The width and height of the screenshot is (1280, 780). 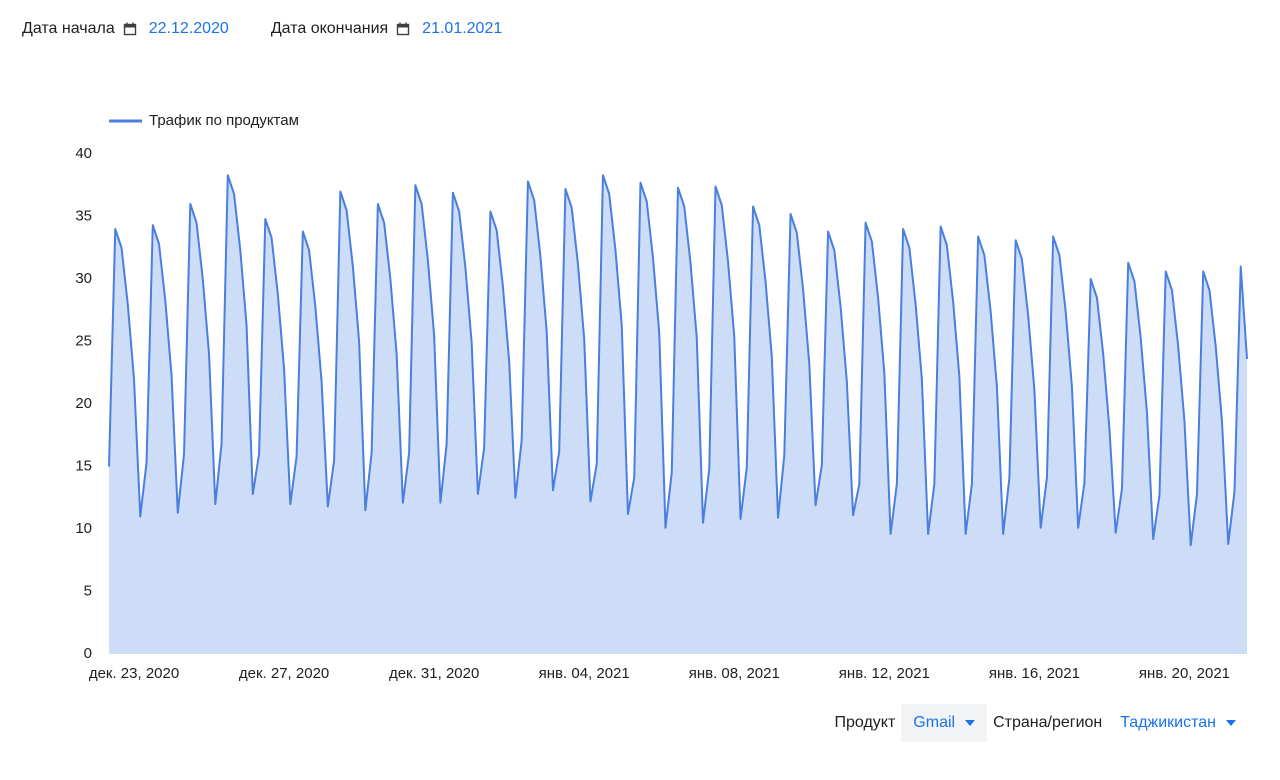 I want to click on y-tick-label: 25, so click(x=83, y=340).